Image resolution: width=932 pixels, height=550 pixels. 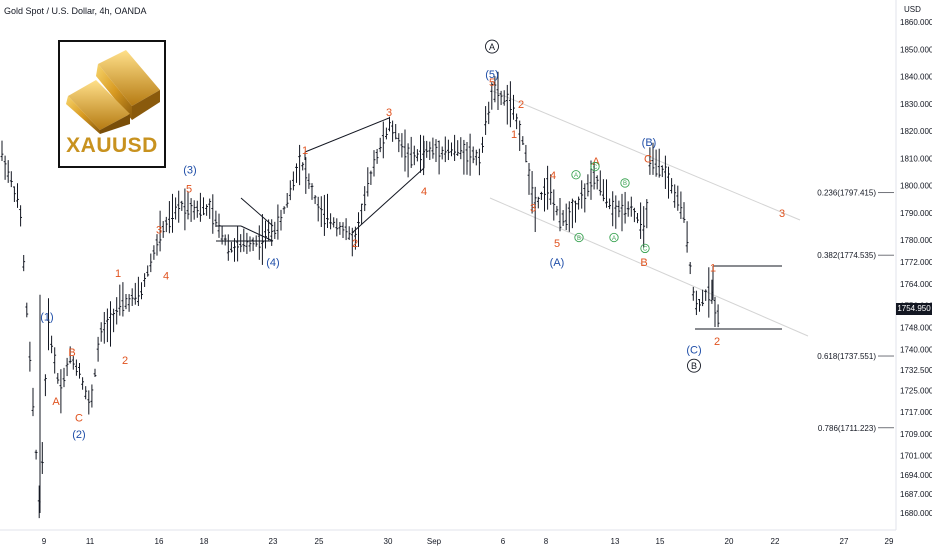 What do you see at coordinates (916, 475) in the screenshot?
I see `y-tick-label: 1694.000` at bounding box center [916, 475].